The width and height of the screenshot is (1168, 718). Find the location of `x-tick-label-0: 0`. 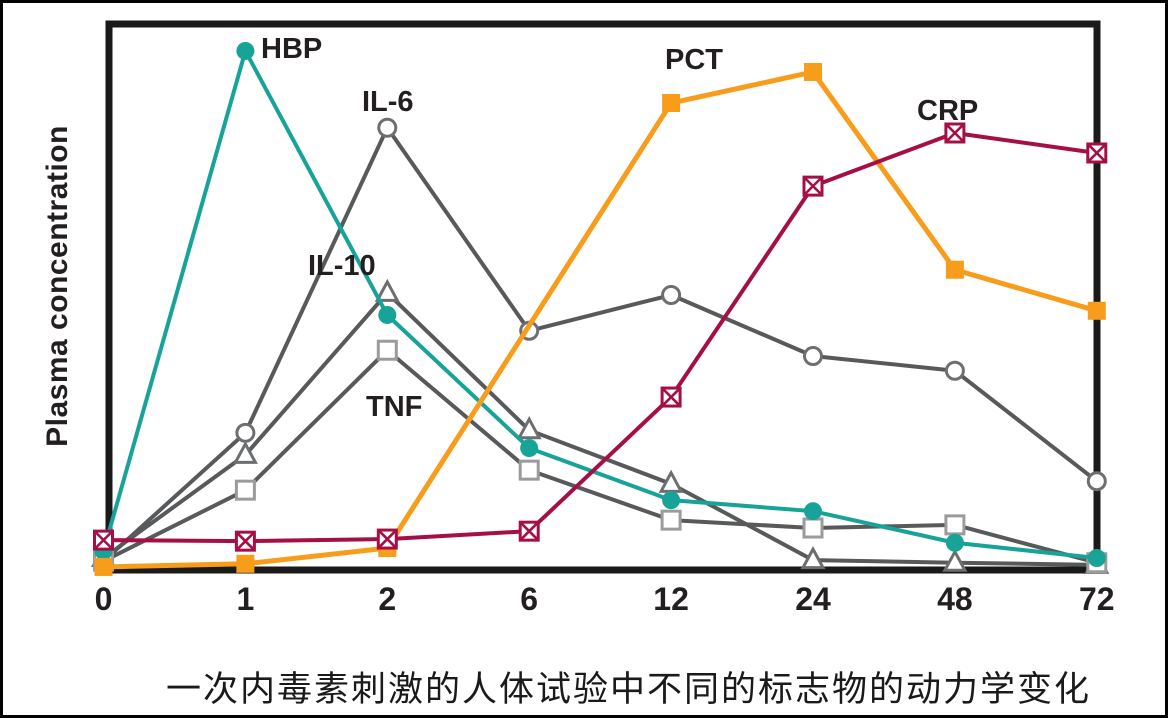

x-tick-label-0: 0 is located at coordinates (103, 599).